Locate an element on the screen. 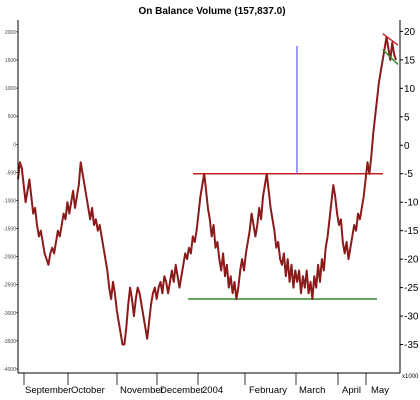  trend-lower-line is located at coordinates (390, 57).